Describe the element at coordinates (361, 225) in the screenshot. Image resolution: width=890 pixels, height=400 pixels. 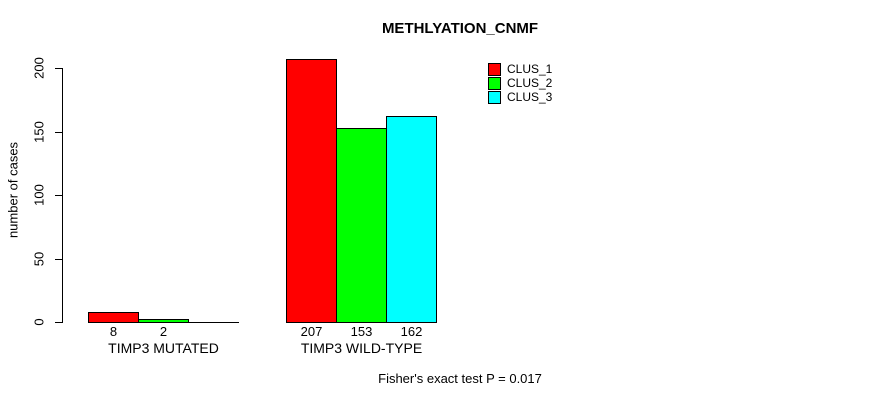
I see `bar-clus-2-group1` at that location.